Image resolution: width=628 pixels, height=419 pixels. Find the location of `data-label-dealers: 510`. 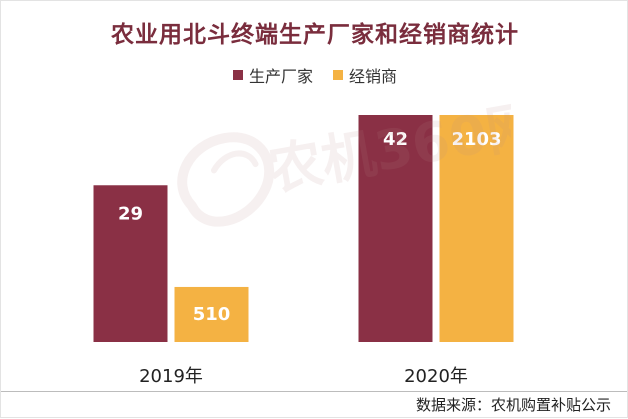

data-label-dealers: 510 is located at coordinates (212, 314).